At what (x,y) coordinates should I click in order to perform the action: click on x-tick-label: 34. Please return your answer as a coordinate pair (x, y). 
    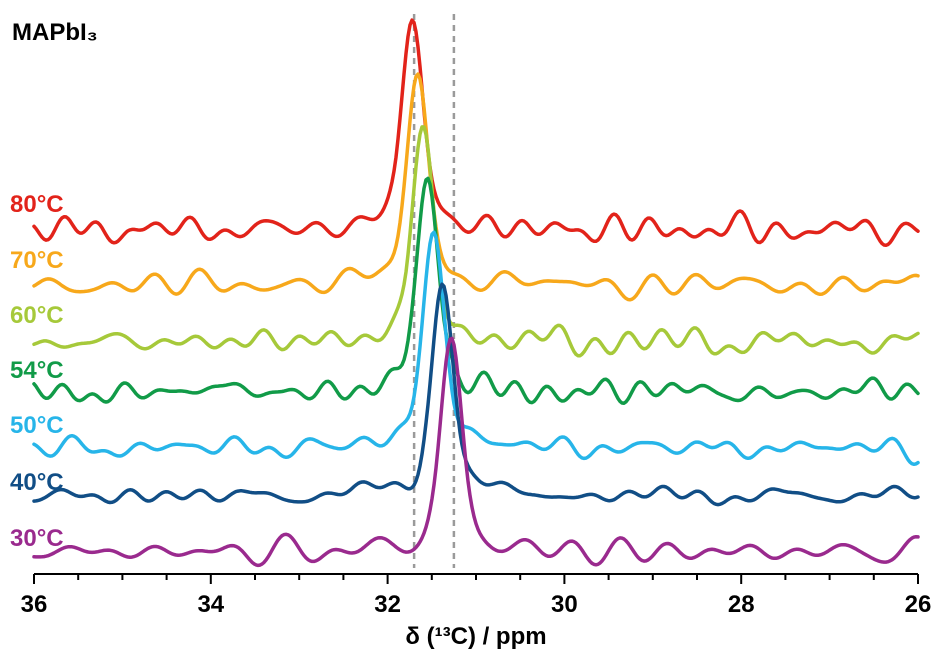
    Looking at the image, I should click on (210, 604).